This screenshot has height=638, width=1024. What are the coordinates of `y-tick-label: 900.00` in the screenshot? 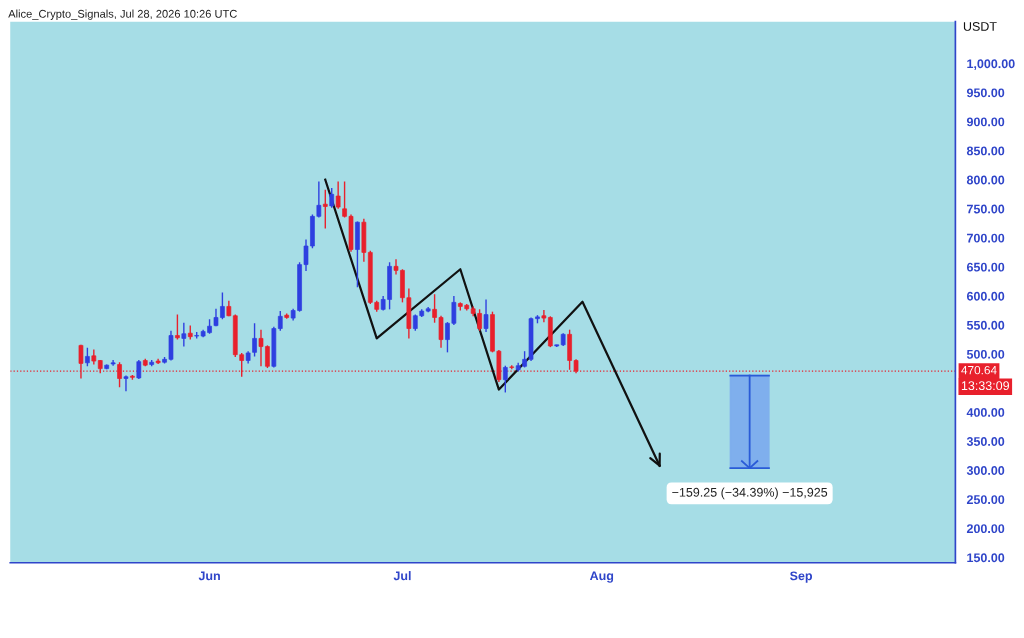 It's located at (985, 122).